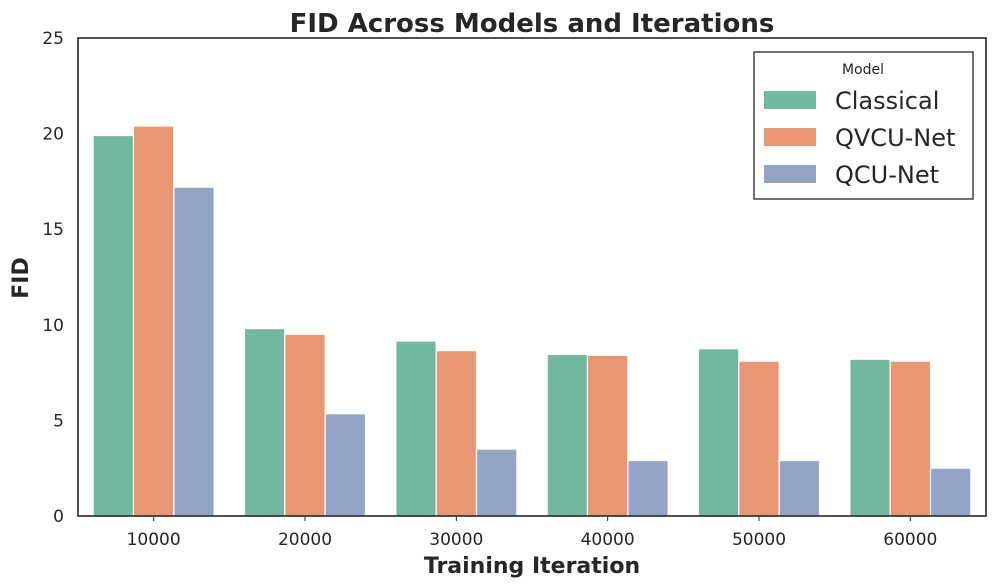  What do you see at coordinates (53, 278) in the screenshot?
I see `y-axis-ticks: 0 5 10 15 20 25` at bounding box center [53, 278].